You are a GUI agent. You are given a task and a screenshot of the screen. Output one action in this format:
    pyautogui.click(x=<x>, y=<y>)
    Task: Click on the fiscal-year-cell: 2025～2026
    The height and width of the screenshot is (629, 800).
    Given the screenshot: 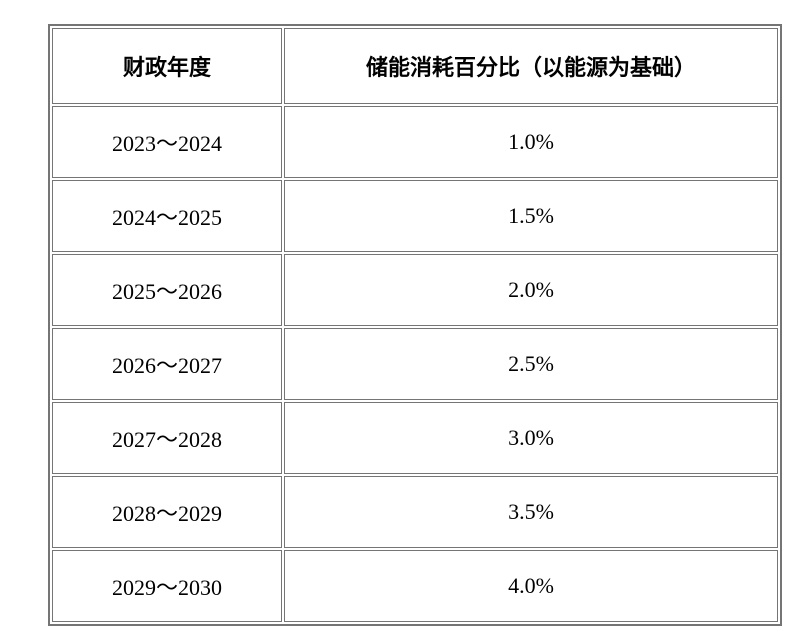 What is the action you would take?
    pyautogui.click(x=167, y=290)
    